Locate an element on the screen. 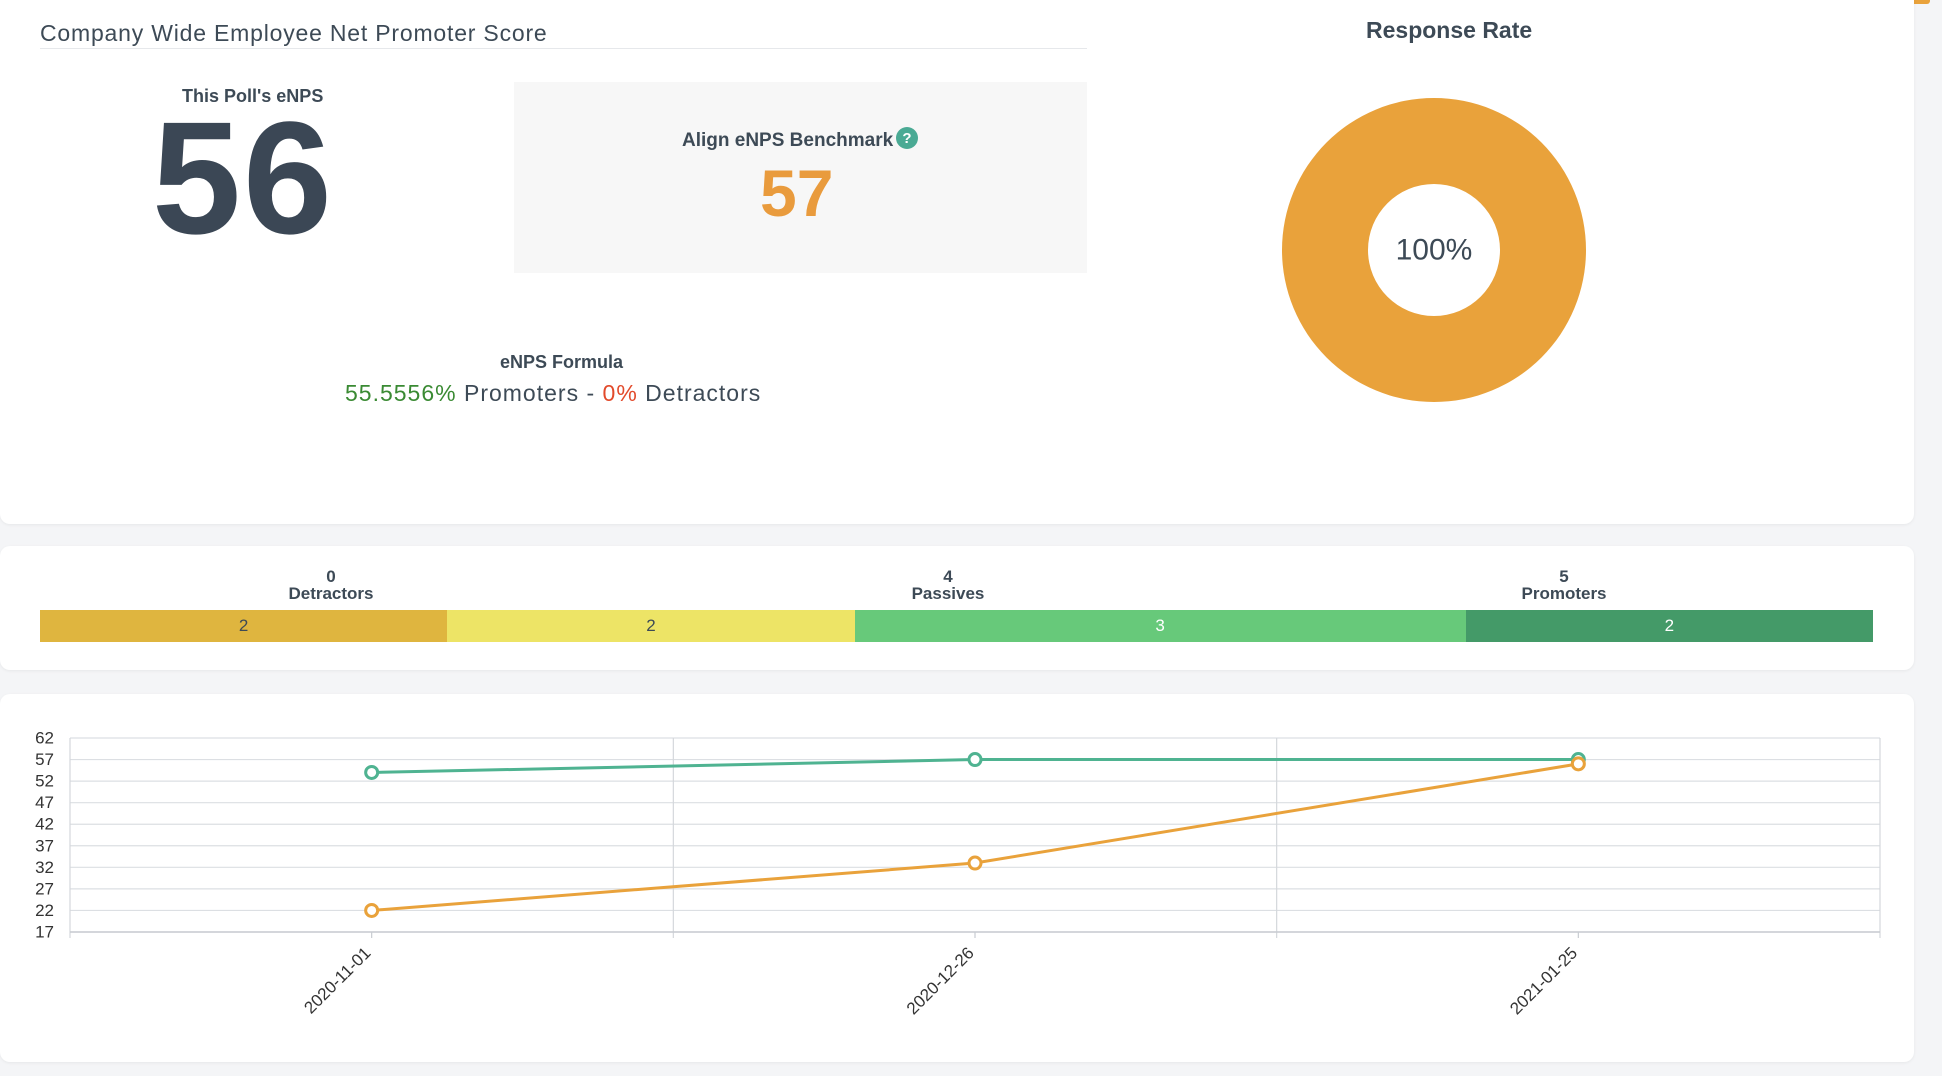  benchmark-value: 57 is located at coordinates (797, 193).